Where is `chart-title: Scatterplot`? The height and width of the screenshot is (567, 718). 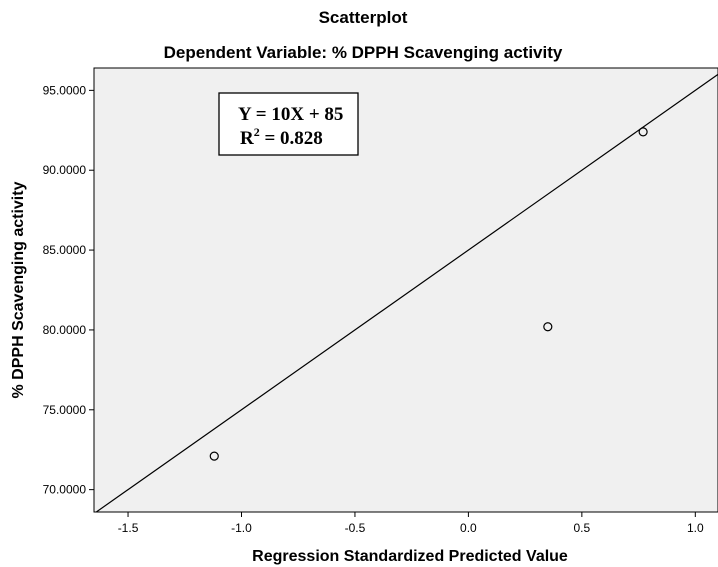
chart-title: Scatterplot is located at coordinates (363, 17).